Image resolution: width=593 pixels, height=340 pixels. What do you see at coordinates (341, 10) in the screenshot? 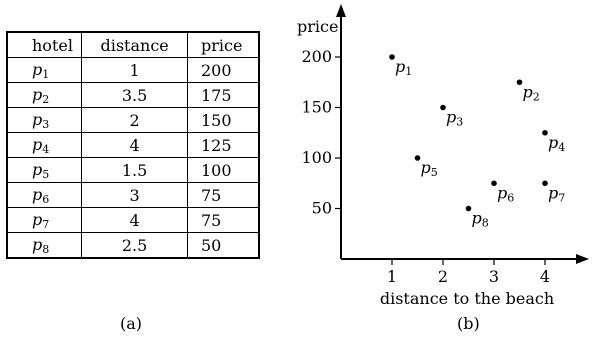
I see `y-axis-arrow-icon` at bounding box center [341, 10].